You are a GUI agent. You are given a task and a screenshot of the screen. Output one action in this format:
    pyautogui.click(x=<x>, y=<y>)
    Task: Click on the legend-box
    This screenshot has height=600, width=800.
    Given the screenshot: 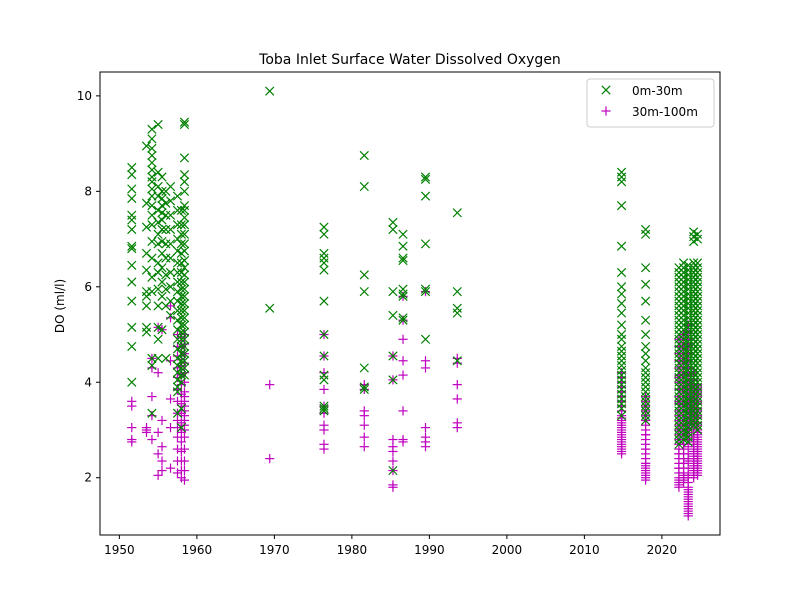 What is the action you would take?
    pyautogui.click(x=650, y=103)
    